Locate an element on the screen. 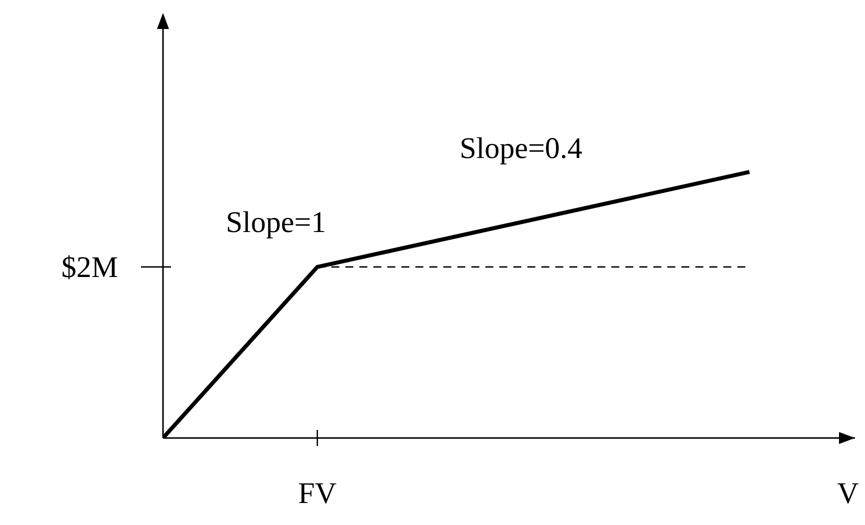 The height and width of the screenshot is (525, 865). x-axis-title: V is located at coordinates (848, 493).